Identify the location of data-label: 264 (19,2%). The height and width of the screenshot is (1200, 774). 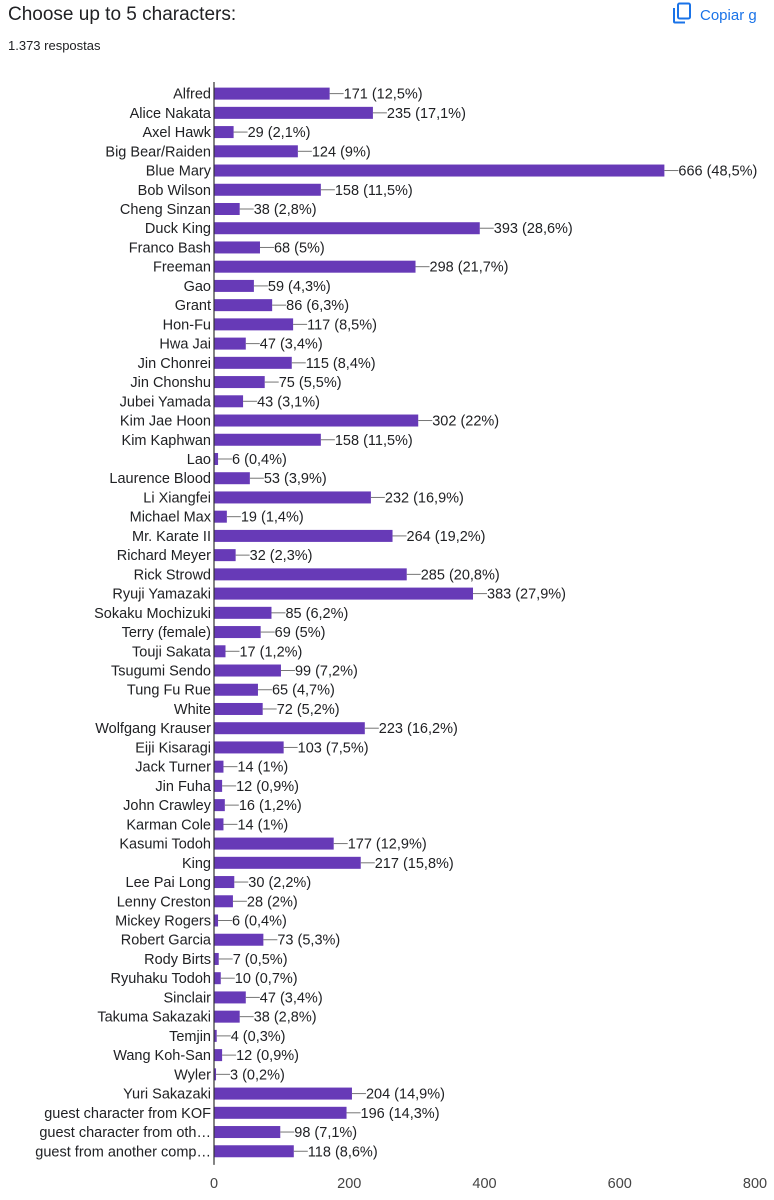
(446, 537).